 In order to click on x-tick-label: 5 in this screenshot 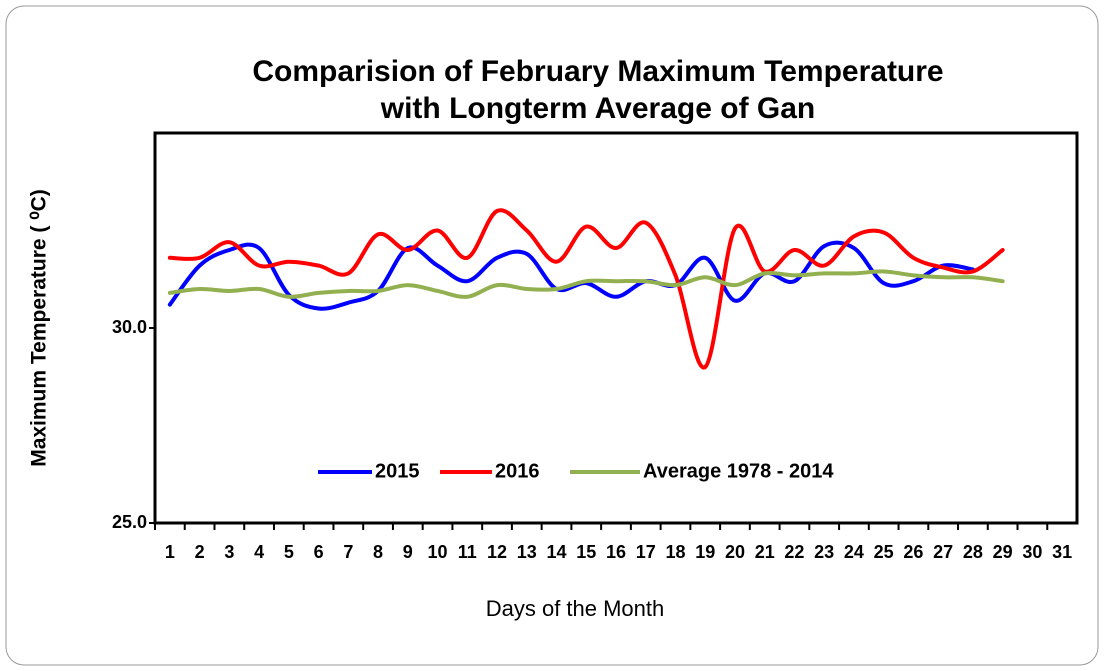, I will do `click(289, 552)`.